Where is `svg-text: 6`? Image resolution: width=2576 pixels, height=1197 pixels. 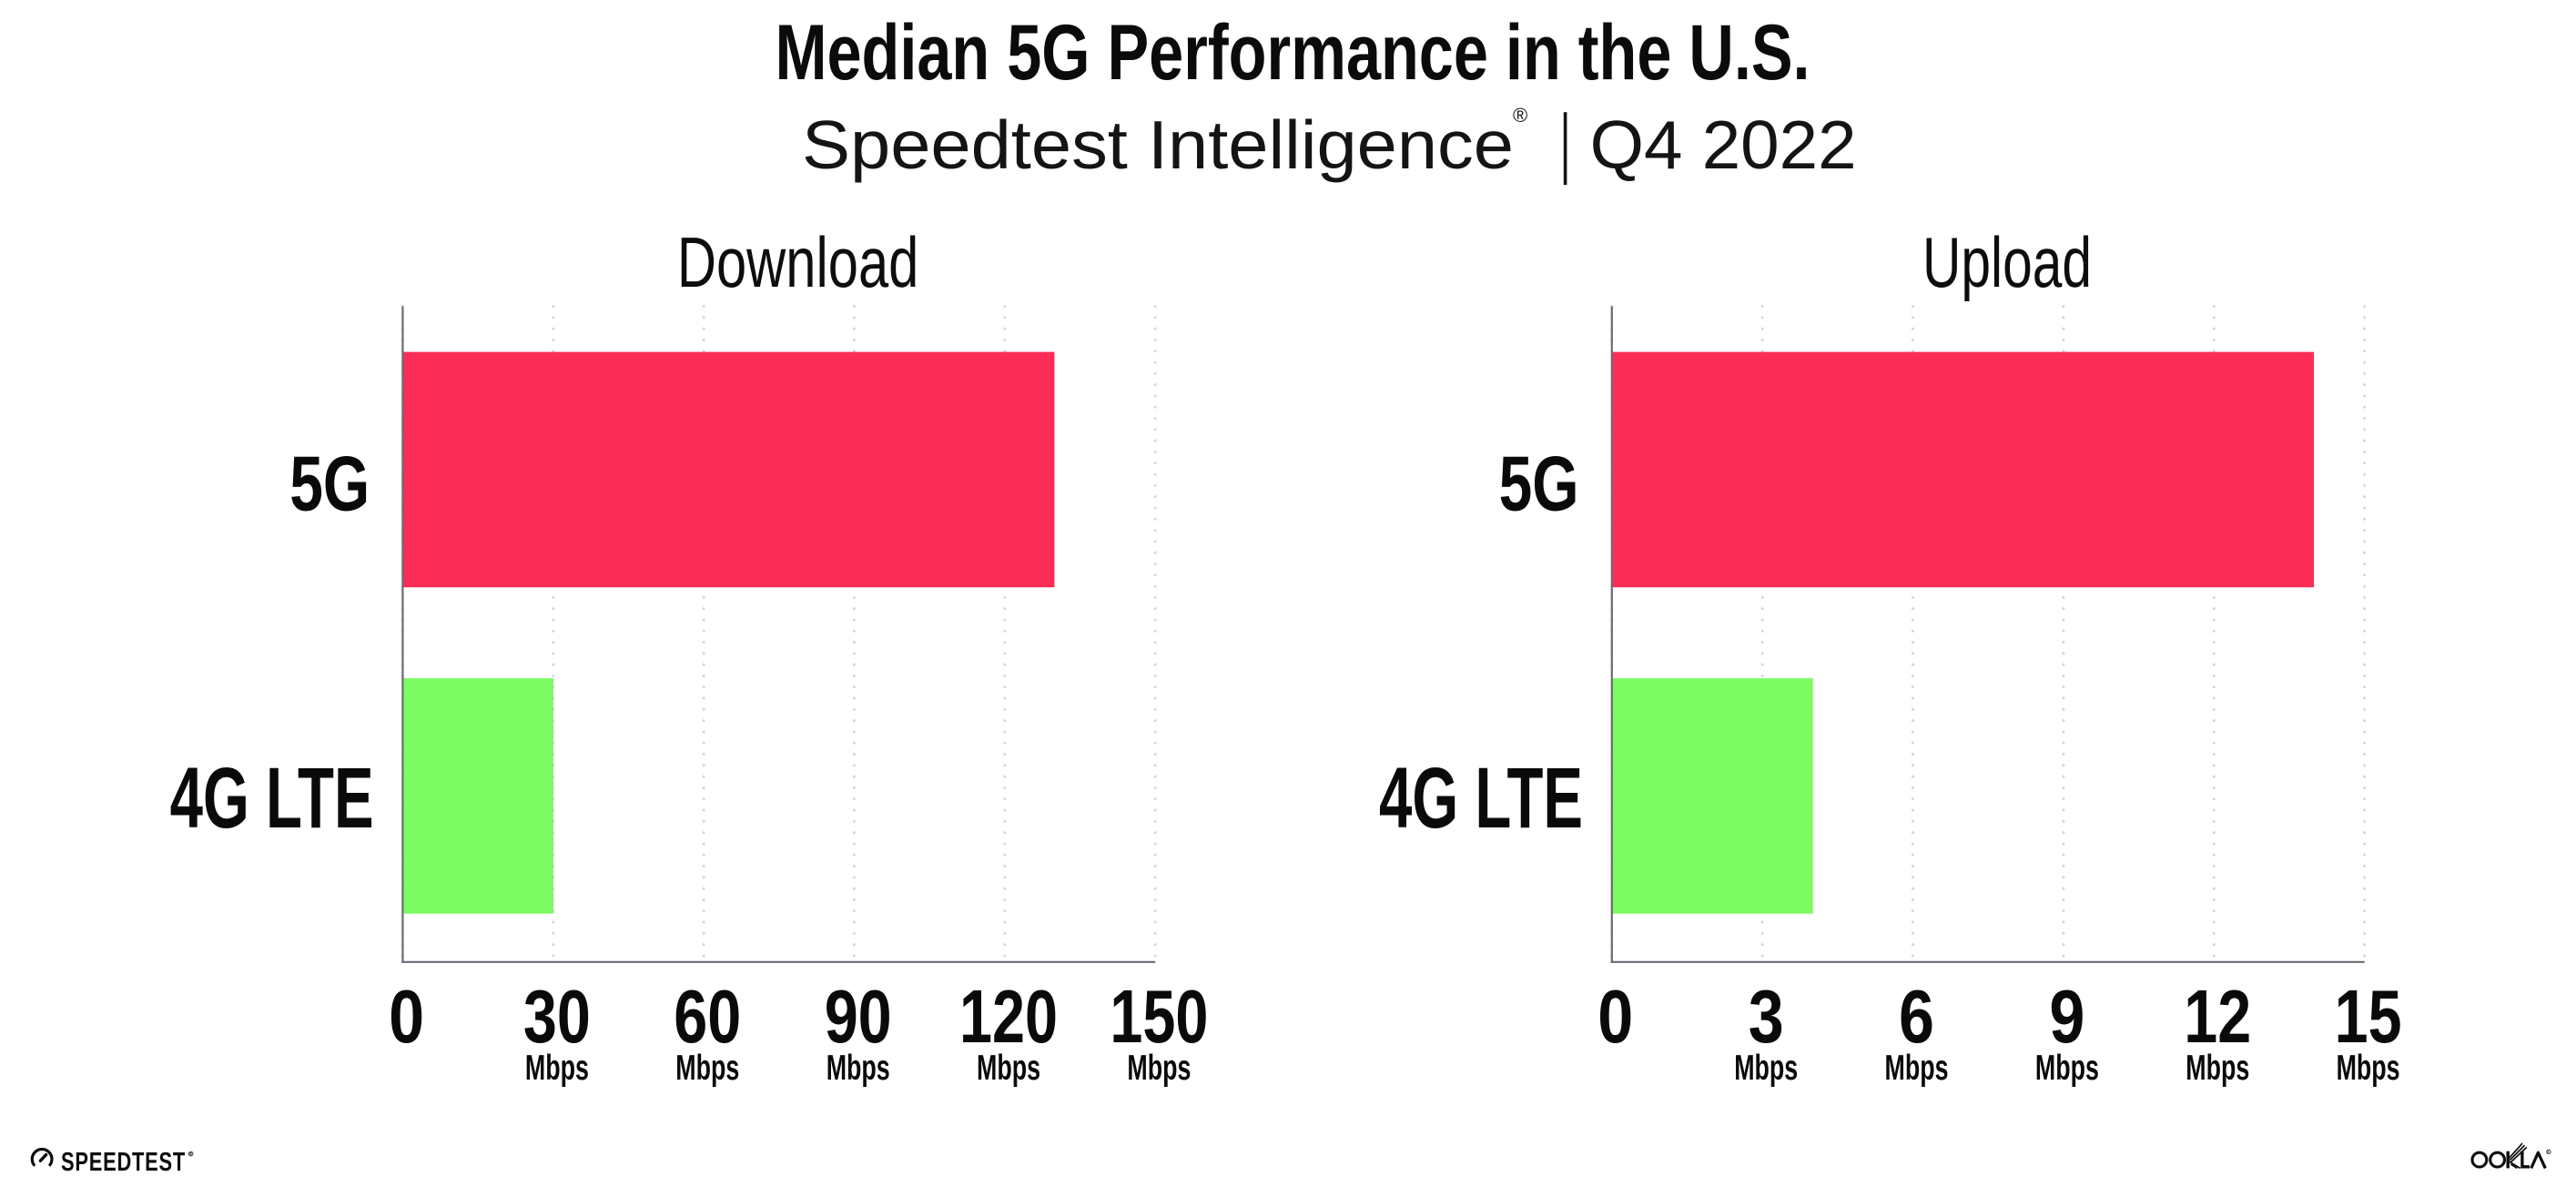
svg-text: 6 is located at coordinates (1917, 1017).